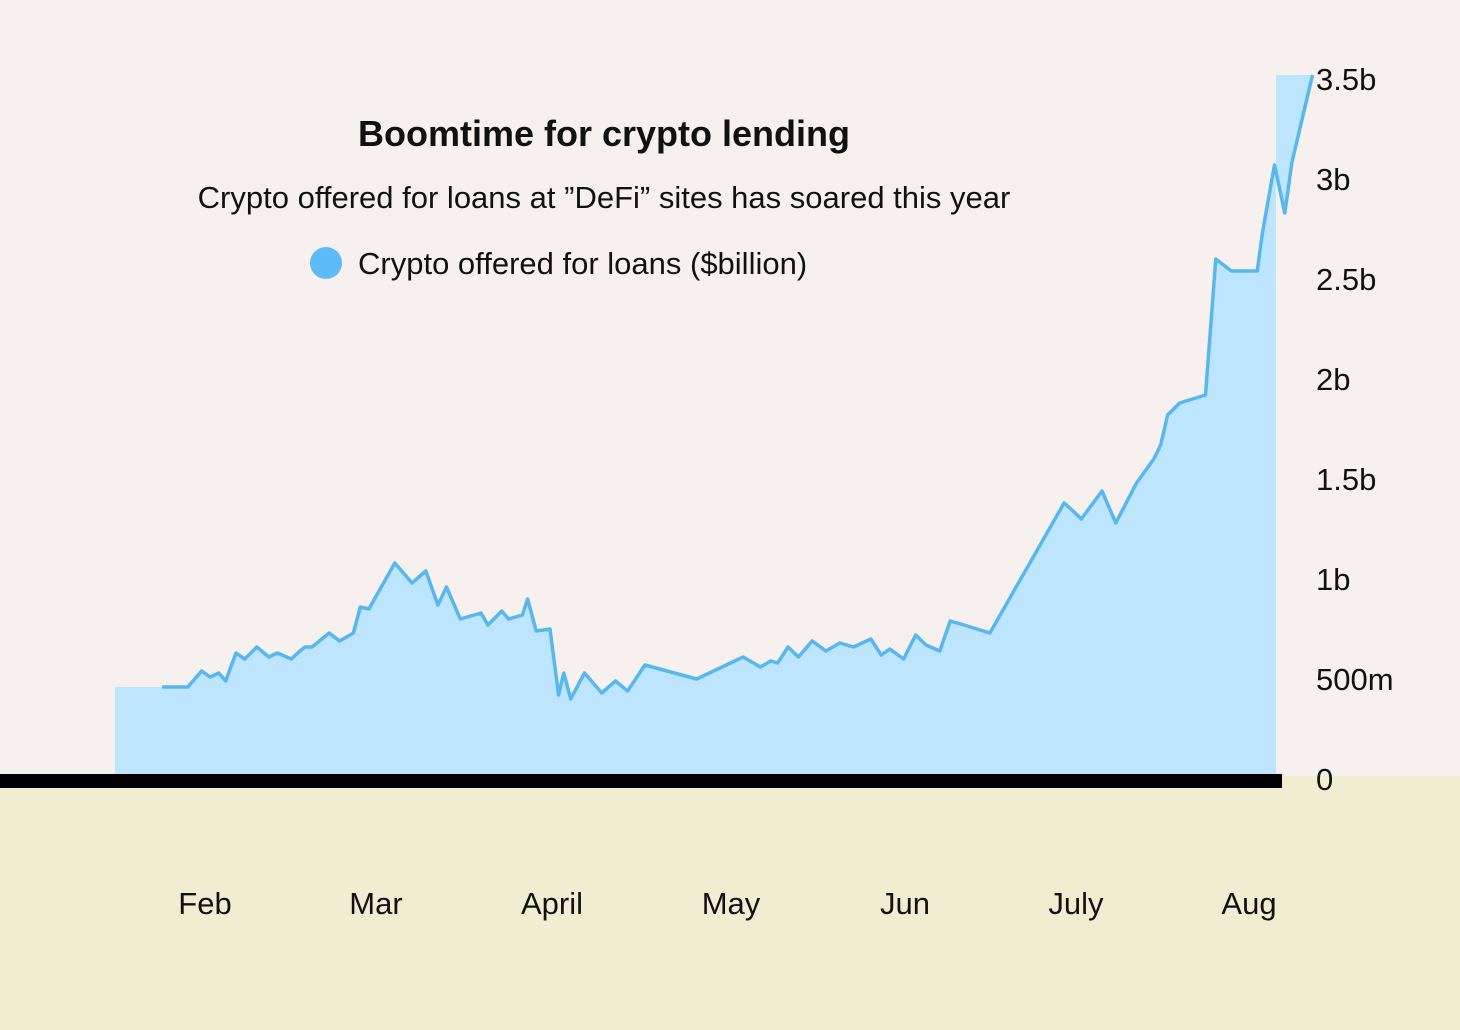 The width and height of the screenshot is (1460, 1030). Describe the element at coordinates (1333, 179) in the screenshot. I see `y-tick-label: 3b` at that location.